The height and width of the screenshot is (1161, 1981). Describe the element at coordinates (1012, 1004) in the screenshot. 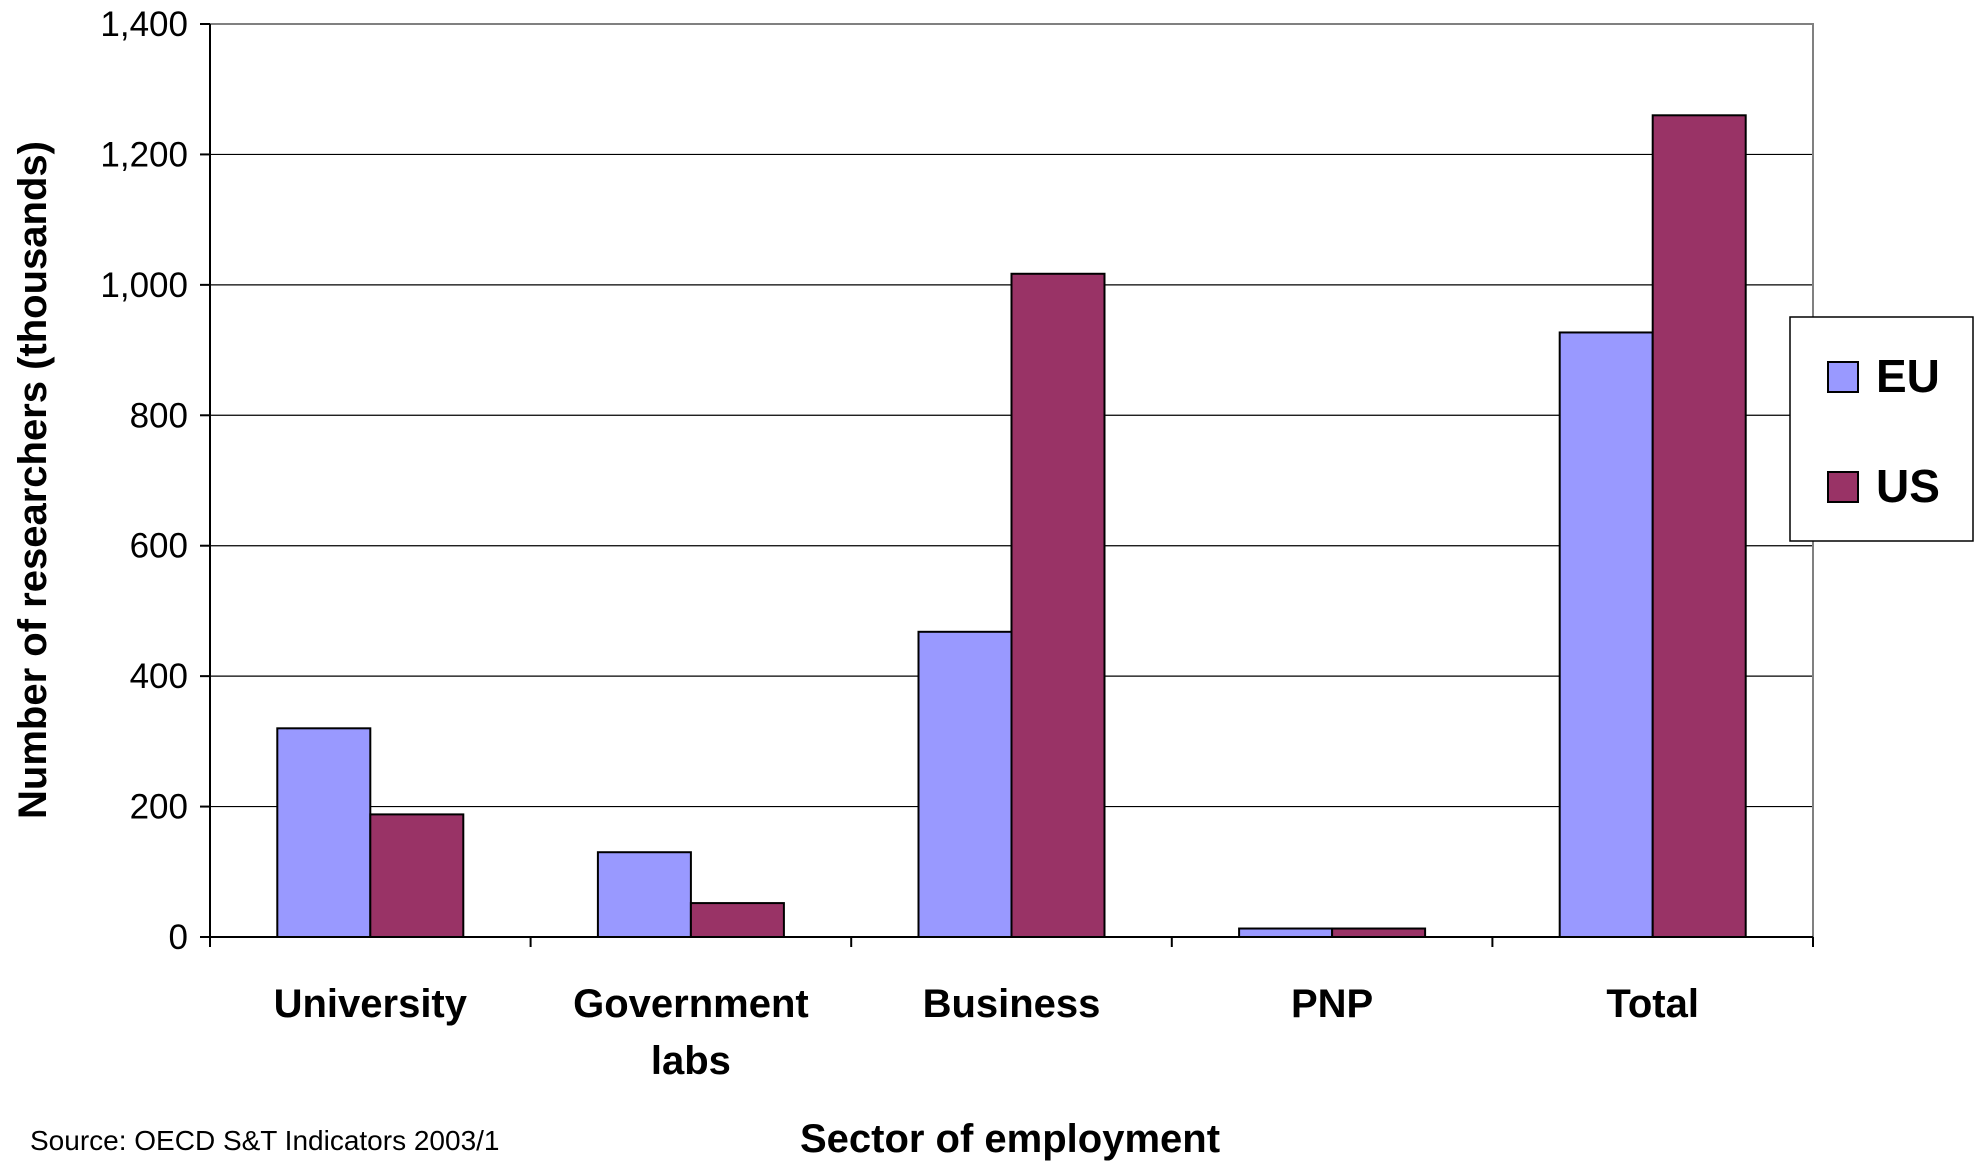

I see `x-tick-label: Business` at that location.